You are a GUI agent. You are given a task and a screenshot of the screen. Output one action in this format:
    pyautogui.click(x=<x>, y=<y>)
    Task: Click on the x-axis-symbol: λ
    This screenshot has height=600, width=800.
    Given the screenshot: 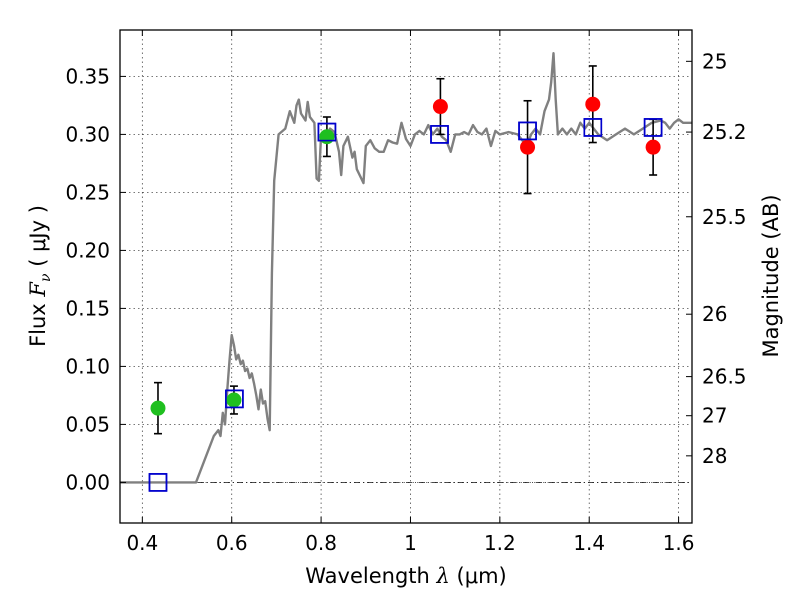 What is the action you would take?
    pyautogui.click(x=443, y=576)
    